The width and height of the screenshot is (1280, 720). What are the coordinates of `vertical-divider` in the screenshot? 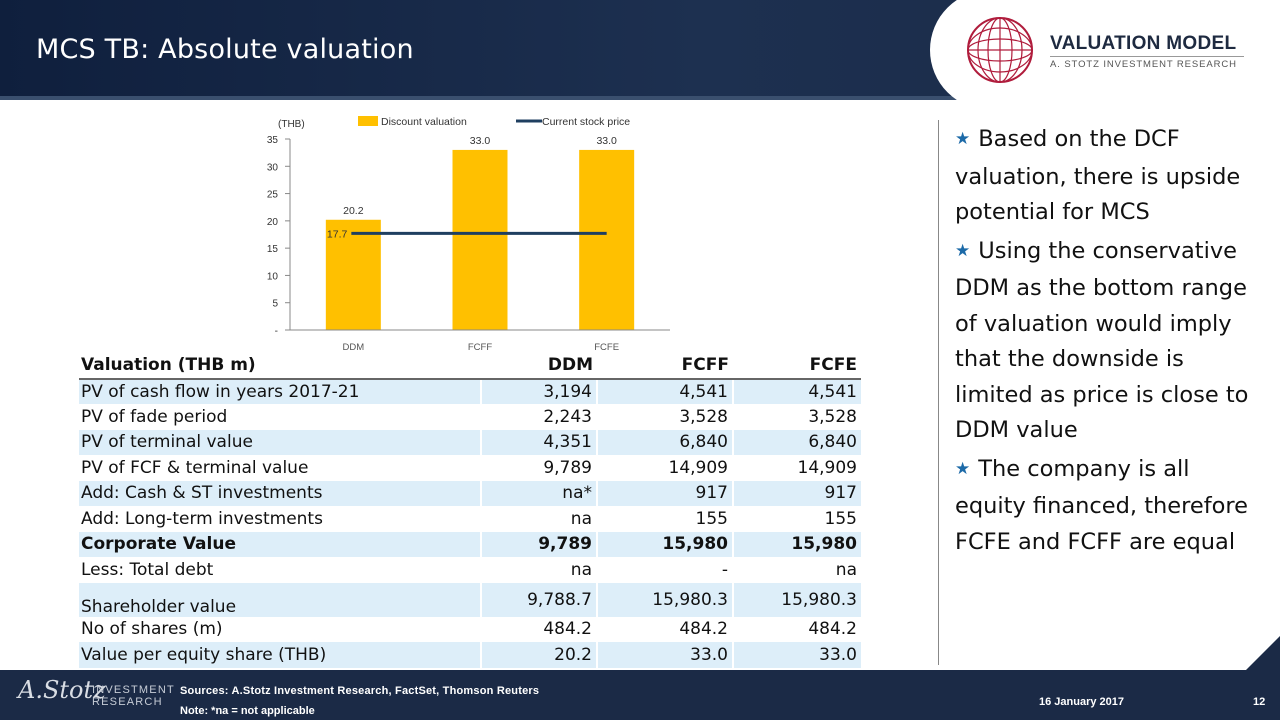 It's located at (938, 392).